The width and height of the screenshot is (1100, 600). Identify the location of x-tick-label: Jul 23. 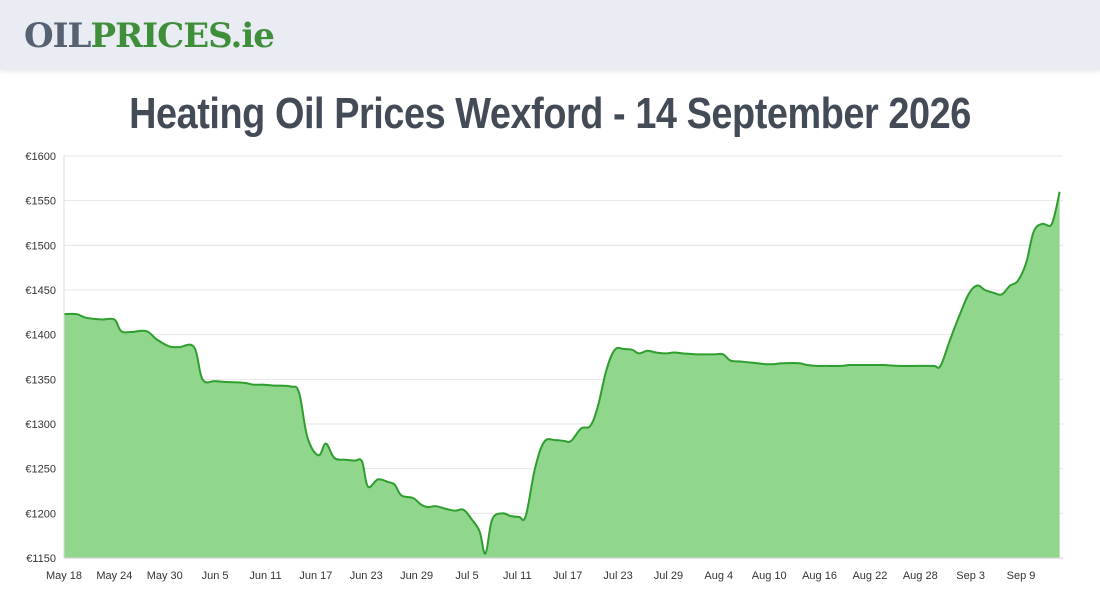
(617, 576).